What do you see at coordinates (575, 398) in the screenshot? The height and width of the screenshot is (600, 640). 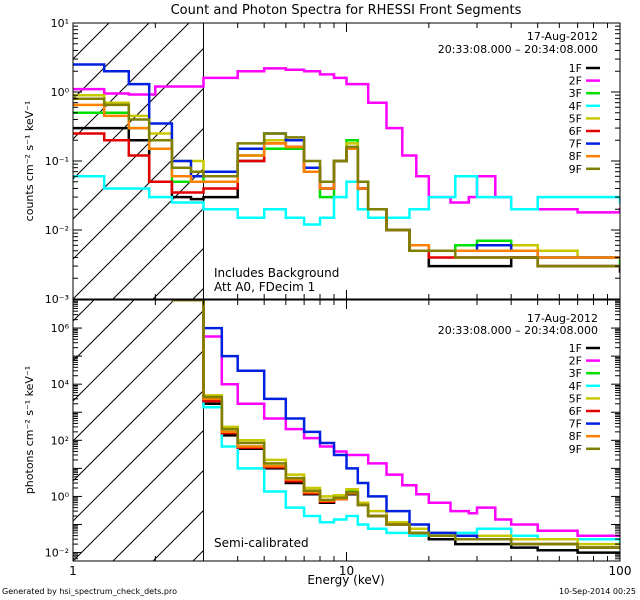 I see `bot-legend-label-5F: 5F` at bounding box center [575, 398].